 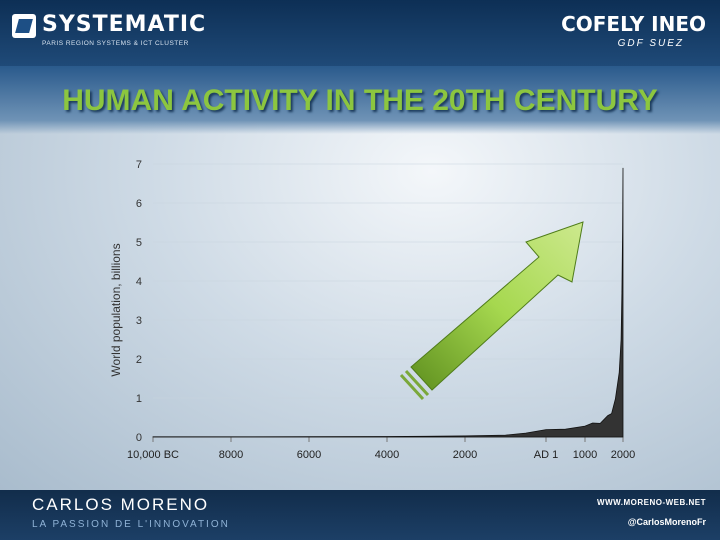 What do you see at coordinates (124, 24) in the screenshot?
I see `systematic-logo-name: SYSTEMATIC` at bounding box center [124, 24].